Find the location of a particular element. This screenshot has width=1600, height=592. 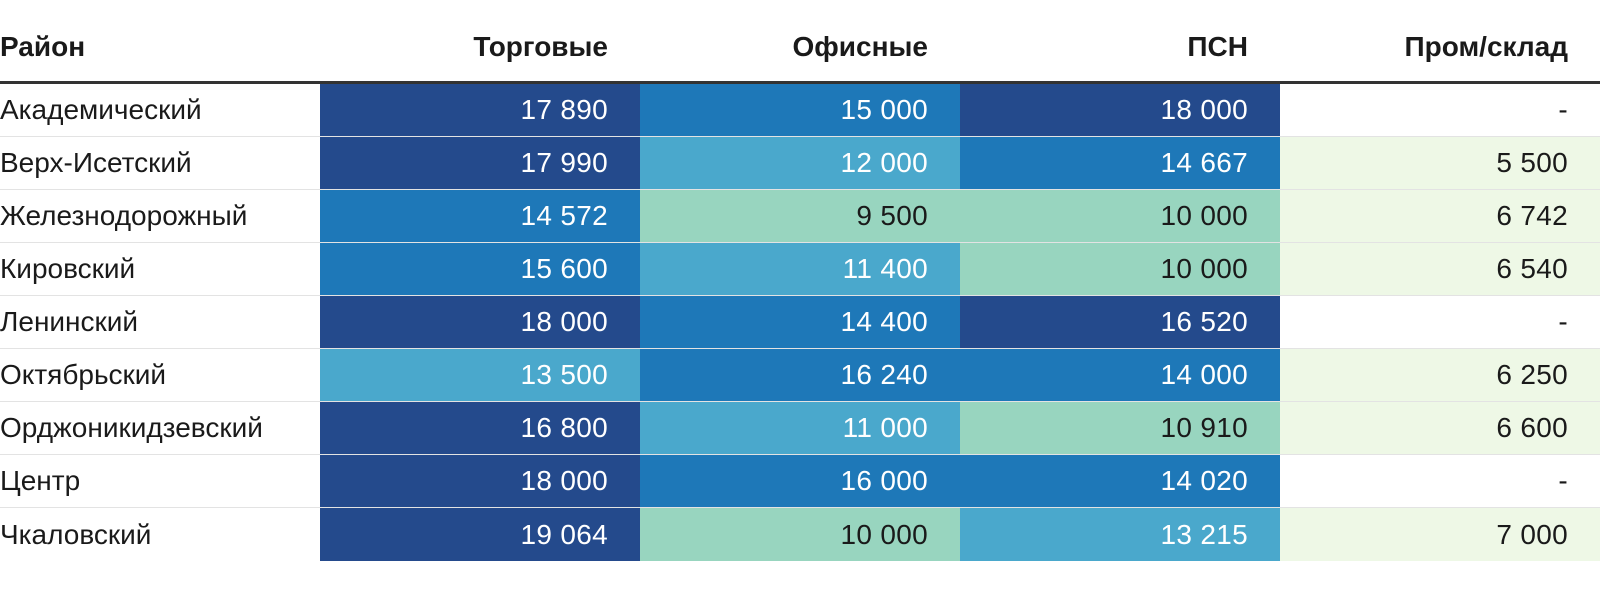

value-cell: 7 000 is located at coordinates (1440, 534).